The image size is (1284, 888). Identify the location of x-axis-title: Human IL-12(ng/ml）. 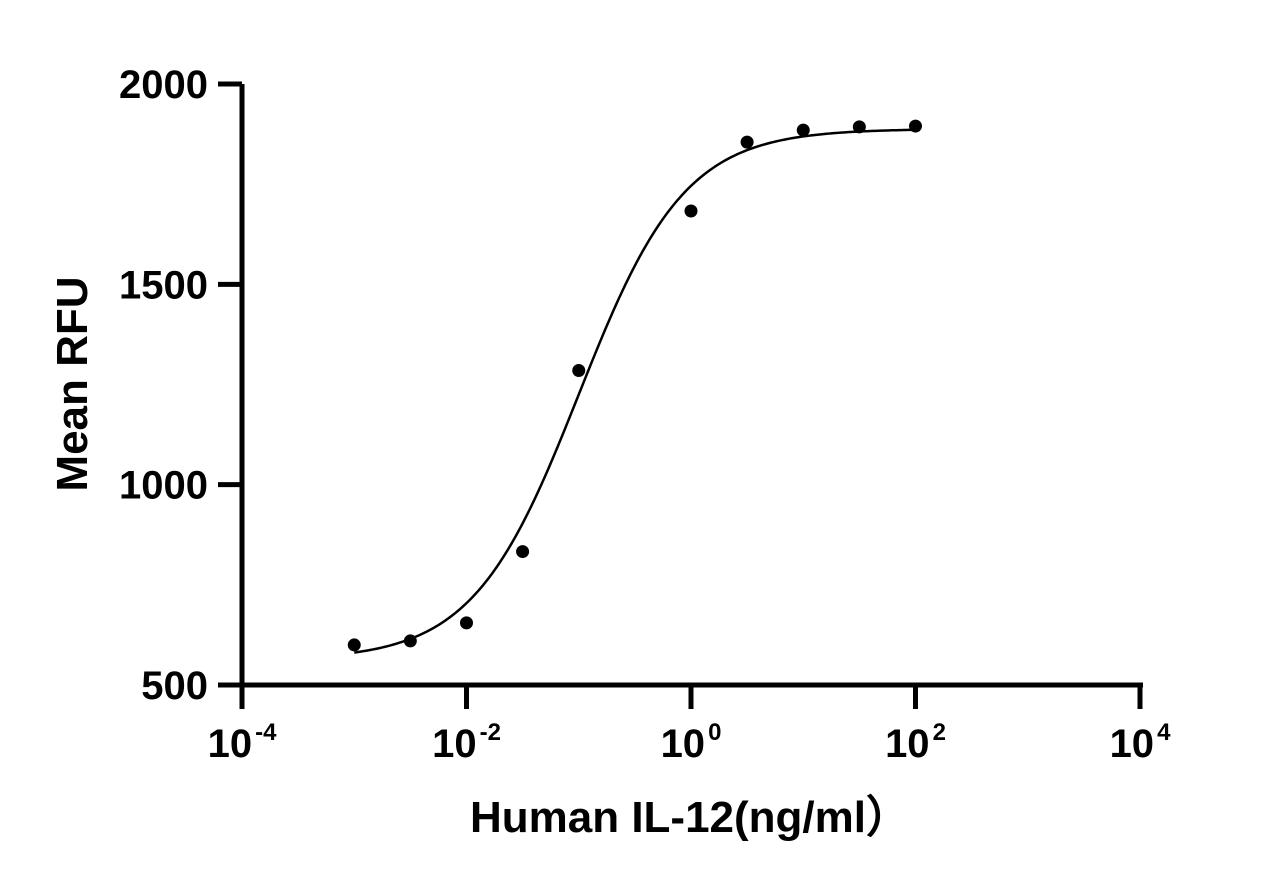
(690, 817).